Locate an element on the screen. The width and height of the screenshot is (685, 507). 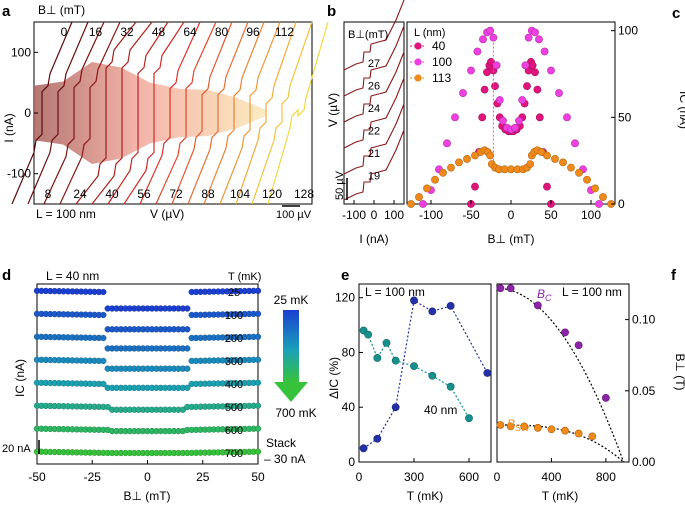
panel-c-xtick-label: 100 is located at coordinates (591, 215).